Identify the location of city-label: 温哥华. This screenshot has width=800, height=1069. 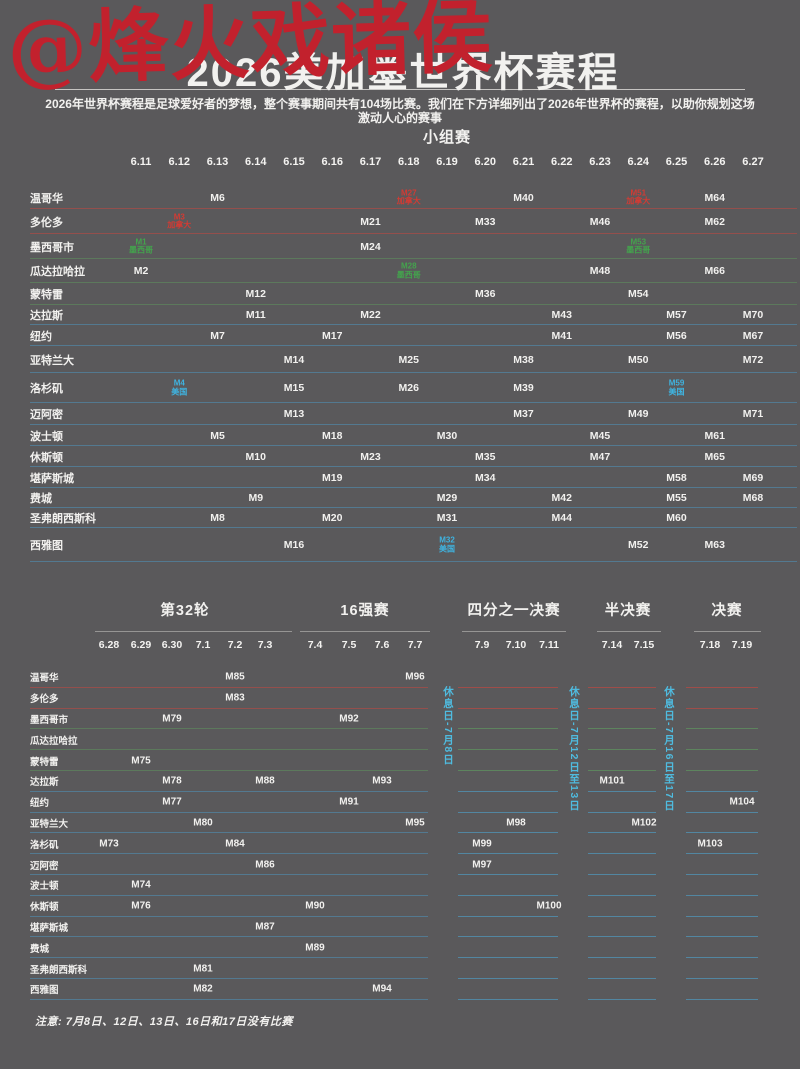
(44, 679).